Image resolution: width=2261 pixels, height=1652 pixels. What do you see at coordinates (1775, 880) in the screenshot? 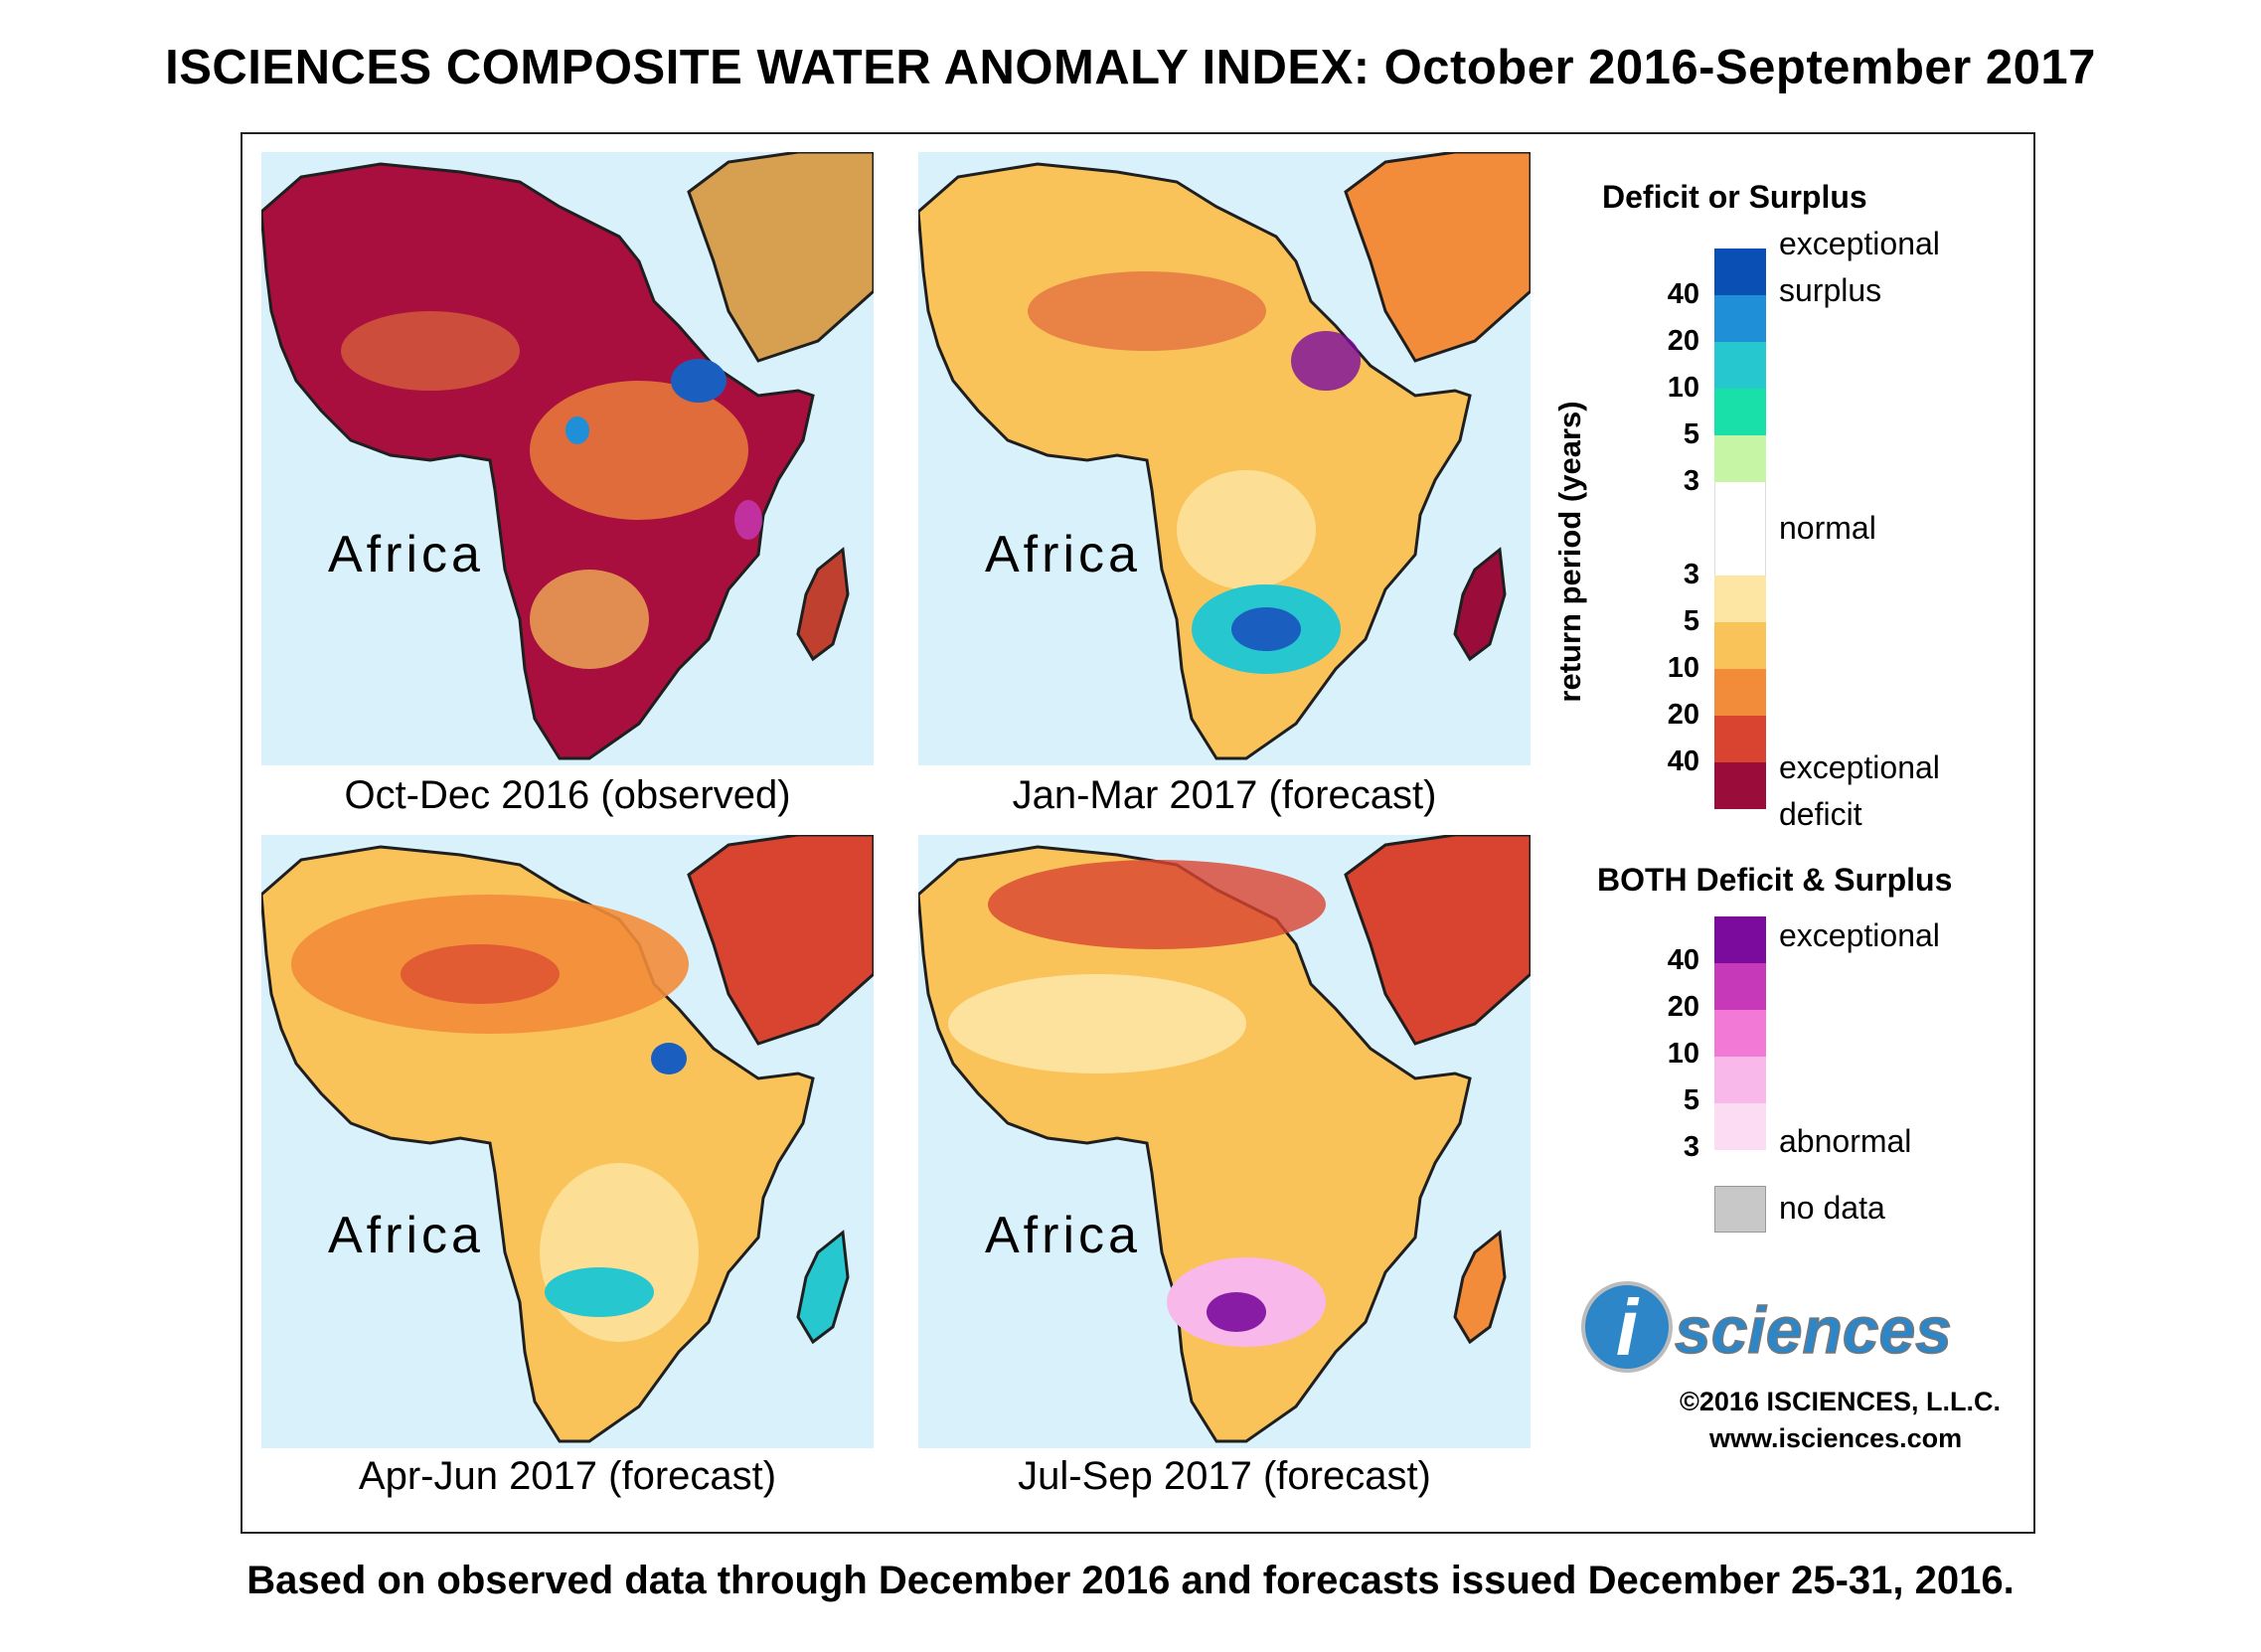
I see `legend-title-both: BOTH Deficit & Surplus` at bounding box center [1775, 880].